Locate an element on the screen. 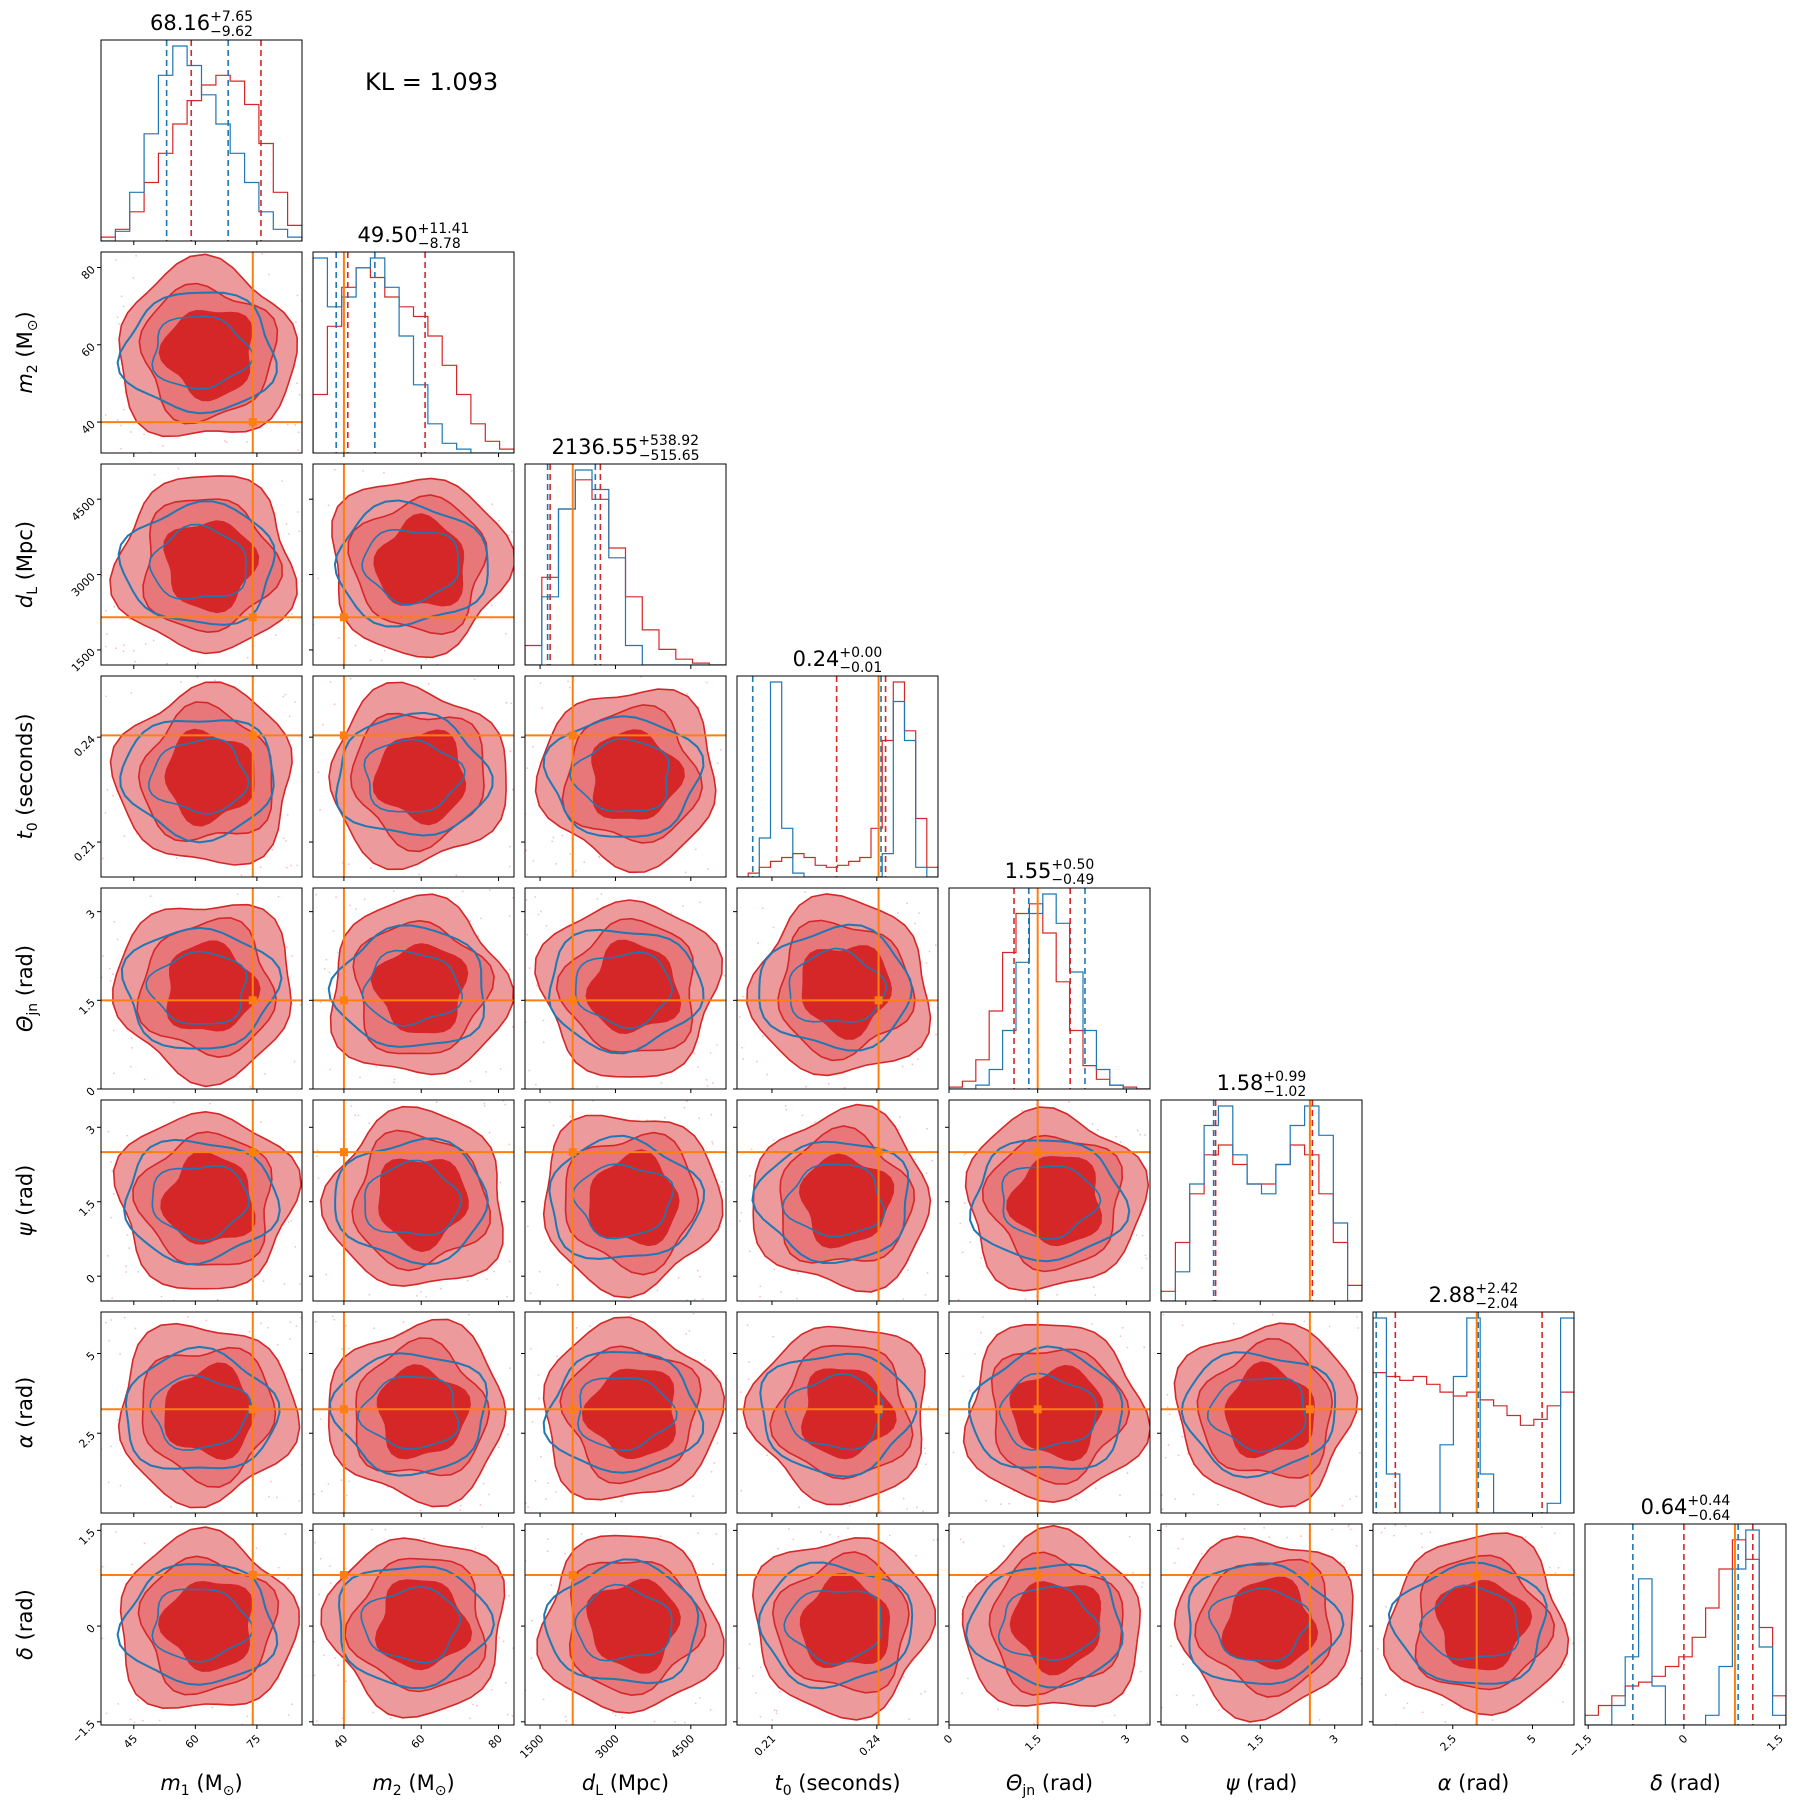 The height and width of the screenshot is (1809, 1809). panel-psi-dL is located at coordinates (624, 1202).